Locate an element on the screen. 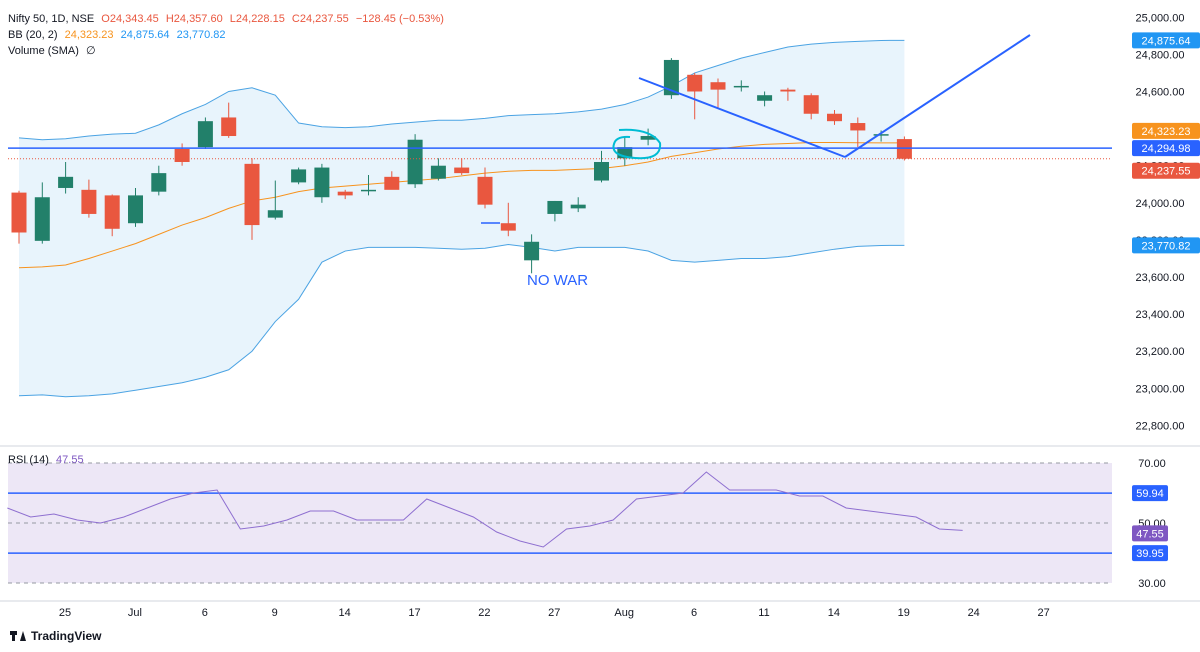  price-label-last-bg is located at coordinates (1166, 170).